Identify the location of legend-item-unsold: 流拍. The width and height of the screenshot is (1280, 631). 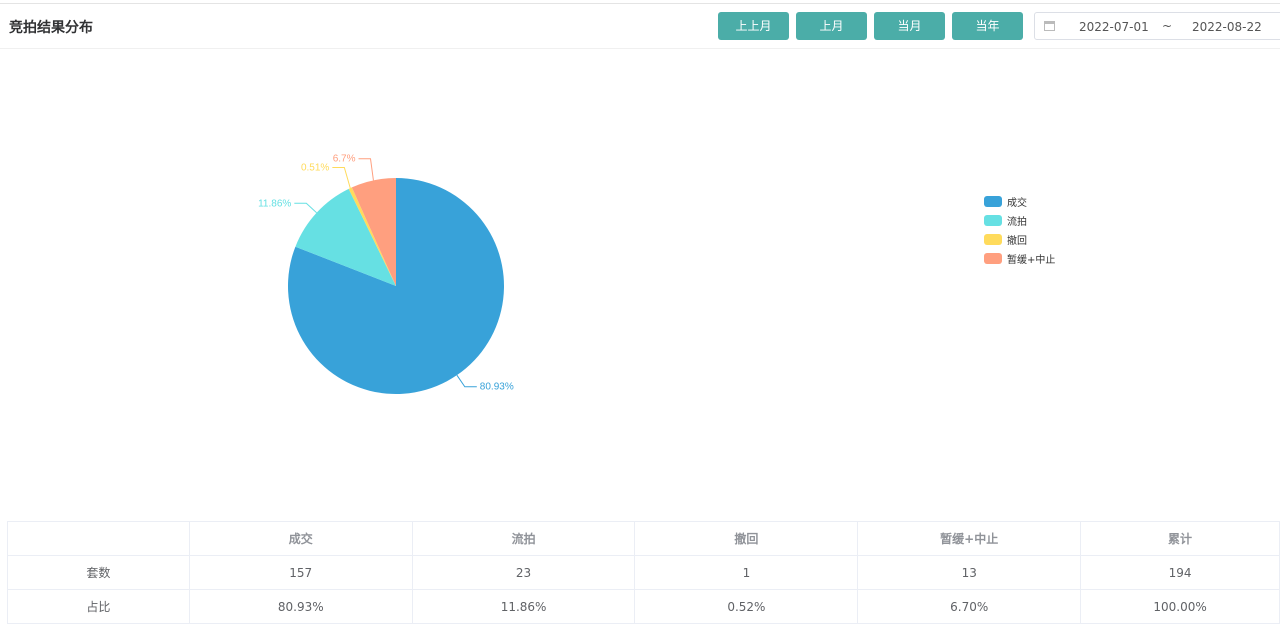
(1019, 220).